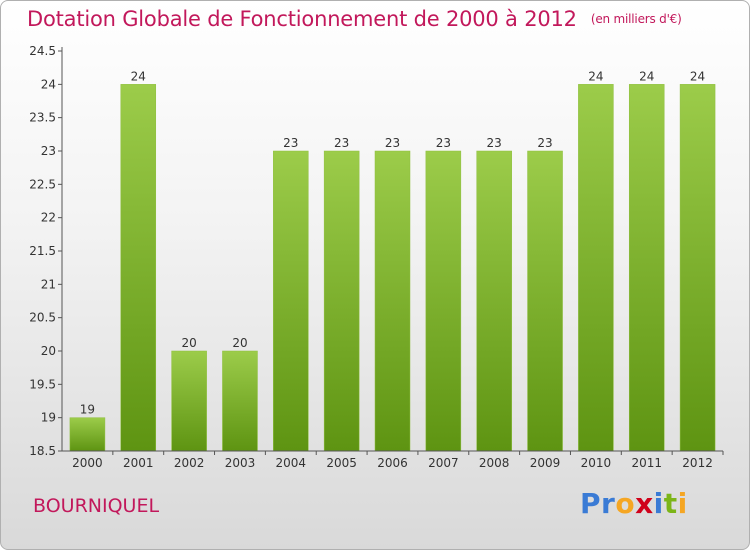 This screenshot has height=550, width=750. I want to click on y-tick-label-24: 24, so click(48, 84).